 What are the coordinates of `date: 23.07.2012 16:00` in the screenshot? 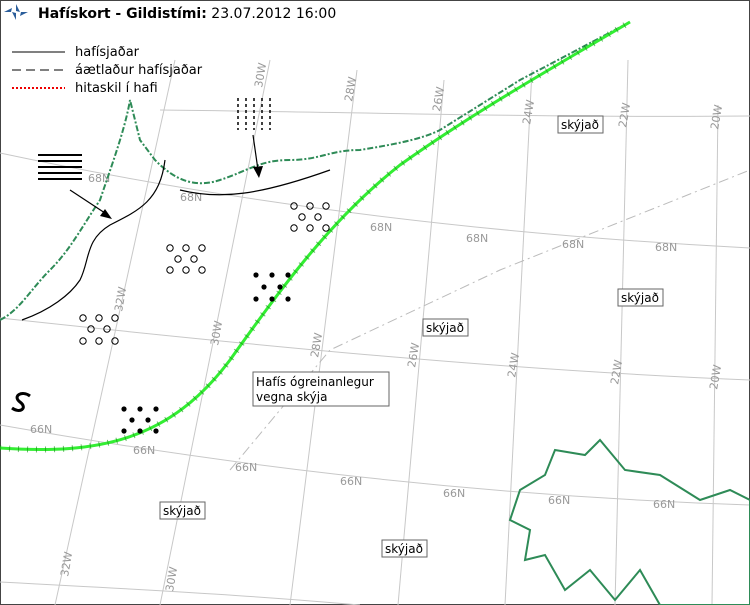 It's located at (273, 14).